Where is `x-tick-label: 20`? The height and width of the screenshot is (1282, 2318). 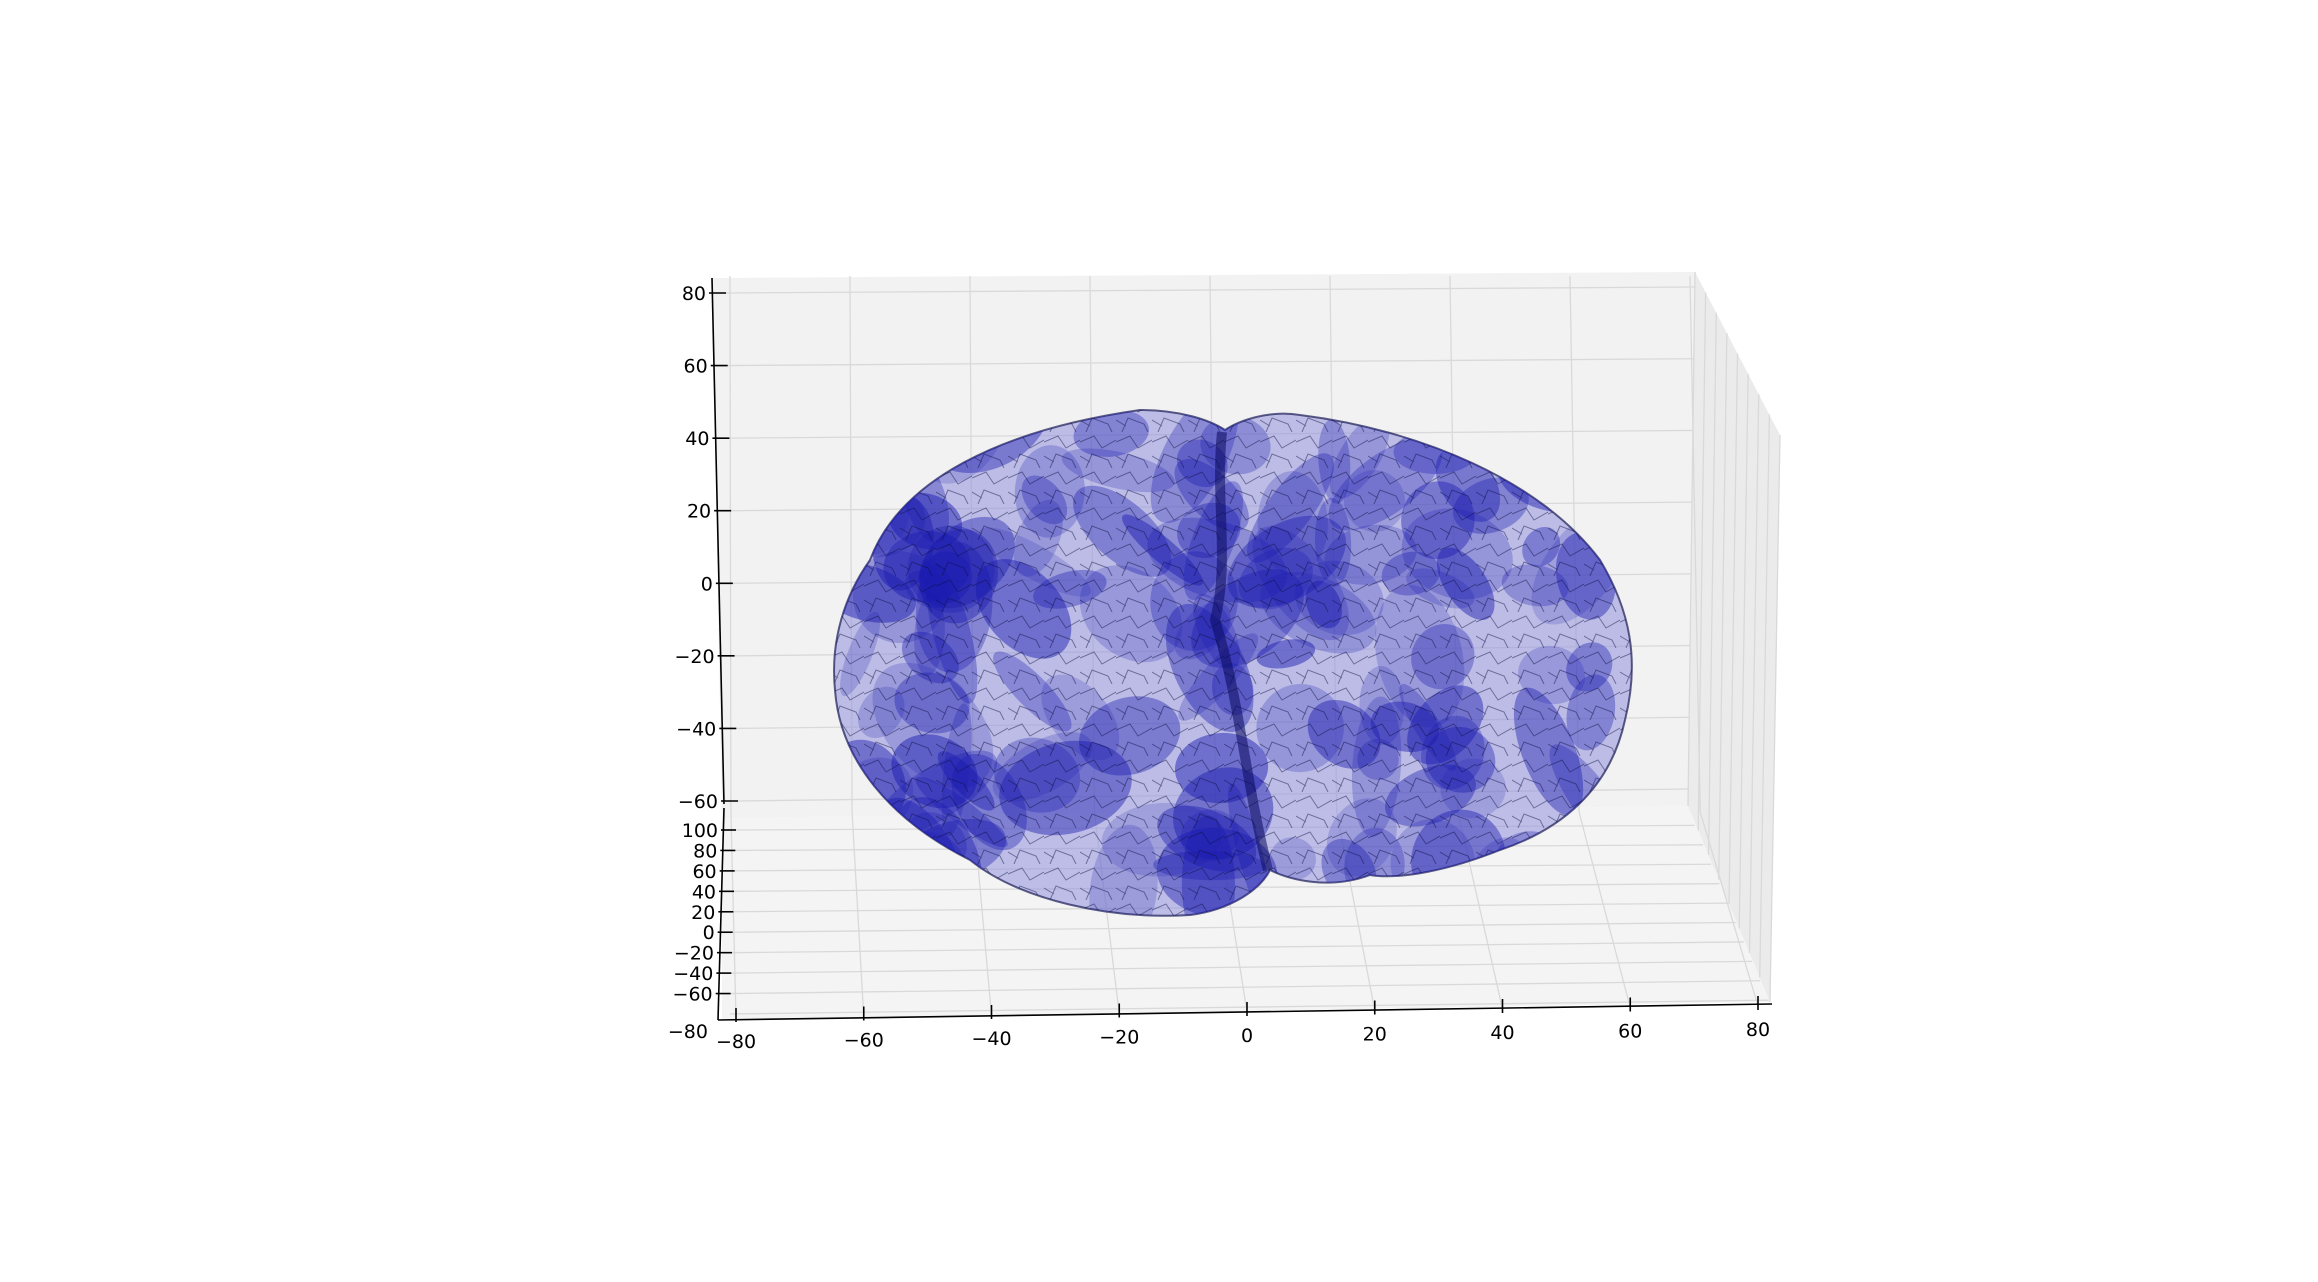 x-tick-label: 20 is located at coordinates (1375, 1035).